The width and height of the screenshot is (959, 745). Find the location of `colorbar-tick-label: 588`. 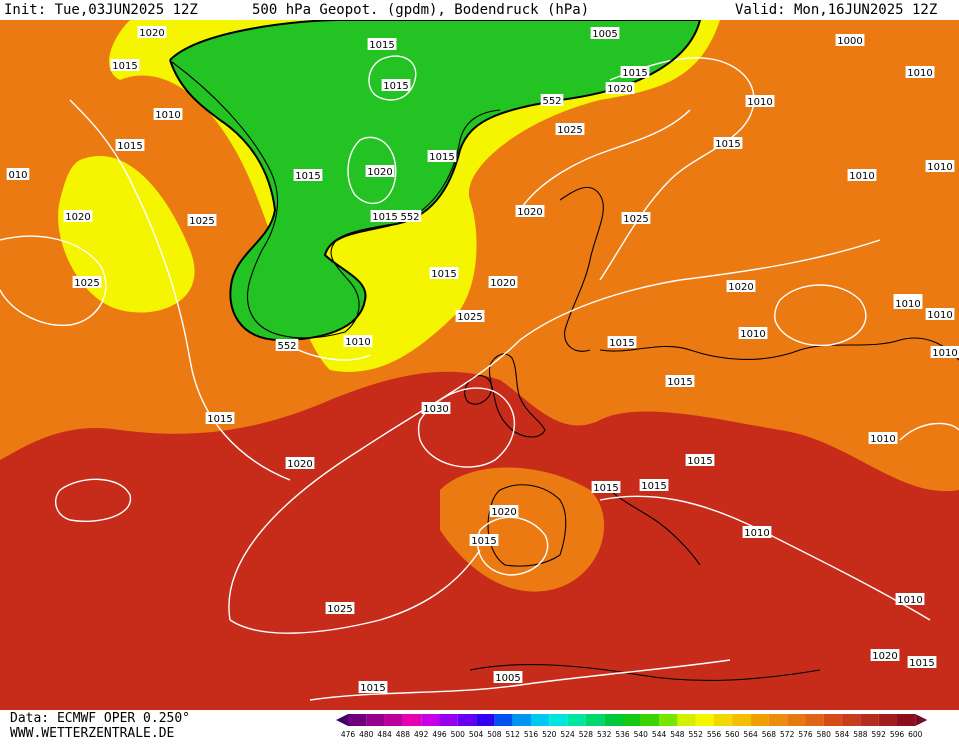

colorbar-tick-label: 588 is located at coordinates (860, 734).